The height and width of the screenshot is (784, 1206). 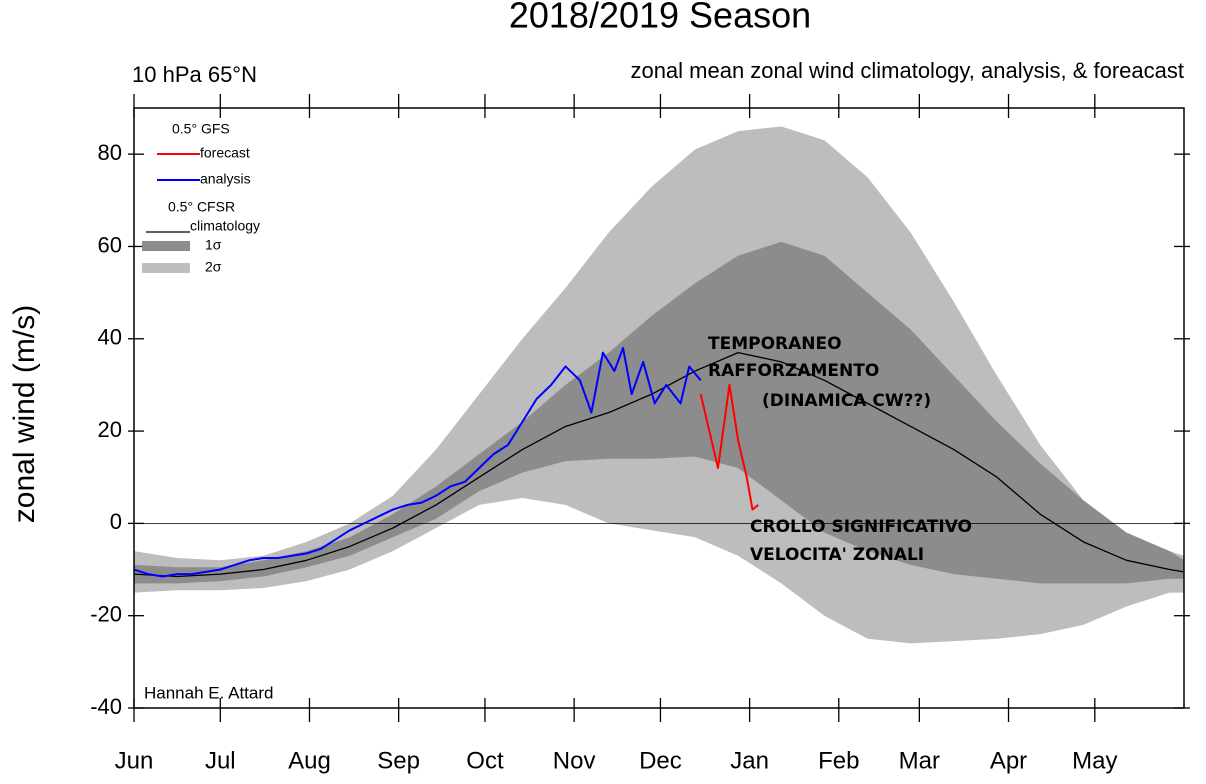 I want to click on x-tick-label: Mar, so click(x=919, y=760).